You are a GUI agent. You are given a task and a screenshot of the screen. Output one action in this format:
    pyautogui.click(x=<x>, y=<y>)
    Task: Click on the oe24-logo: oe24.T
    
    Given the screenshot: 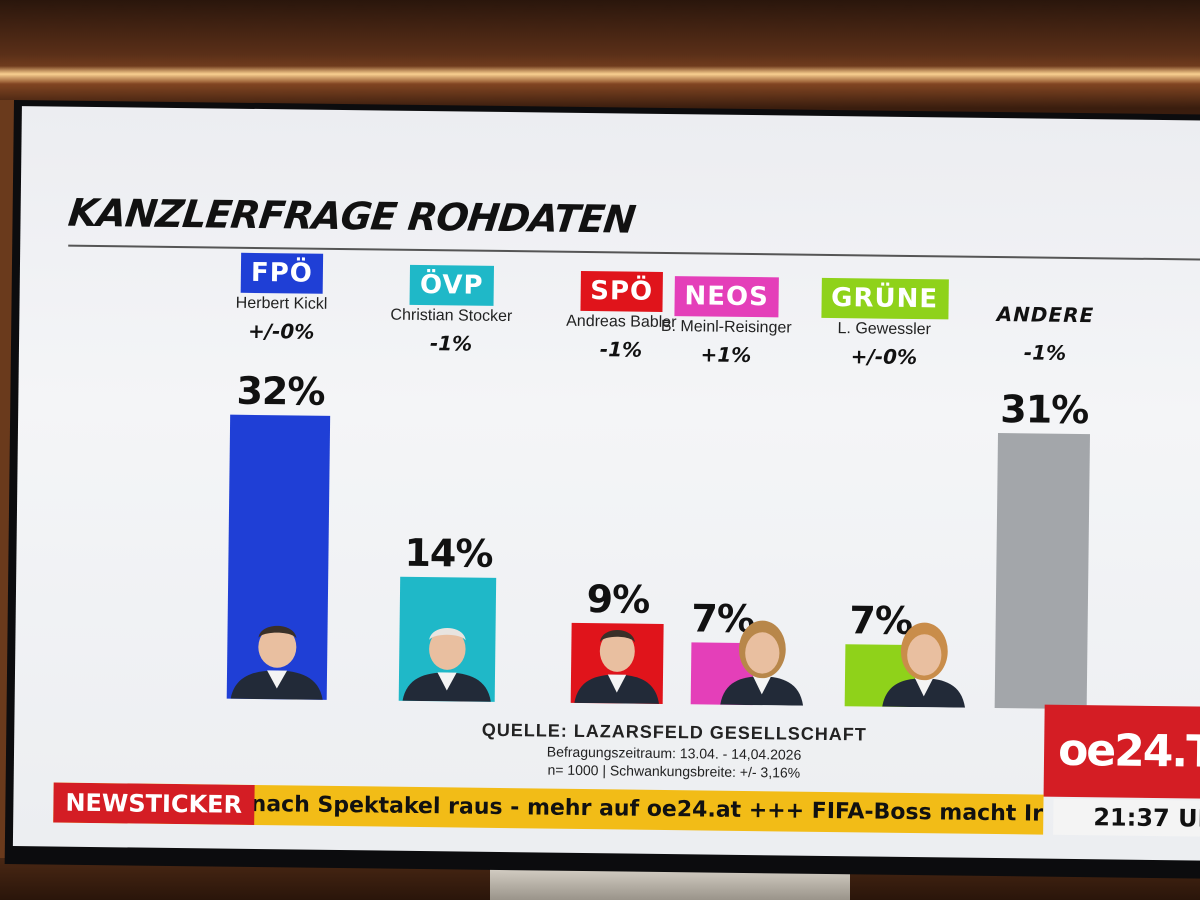 What is the action you would take?
    pyautogui.click(x=1121, y=751)
    